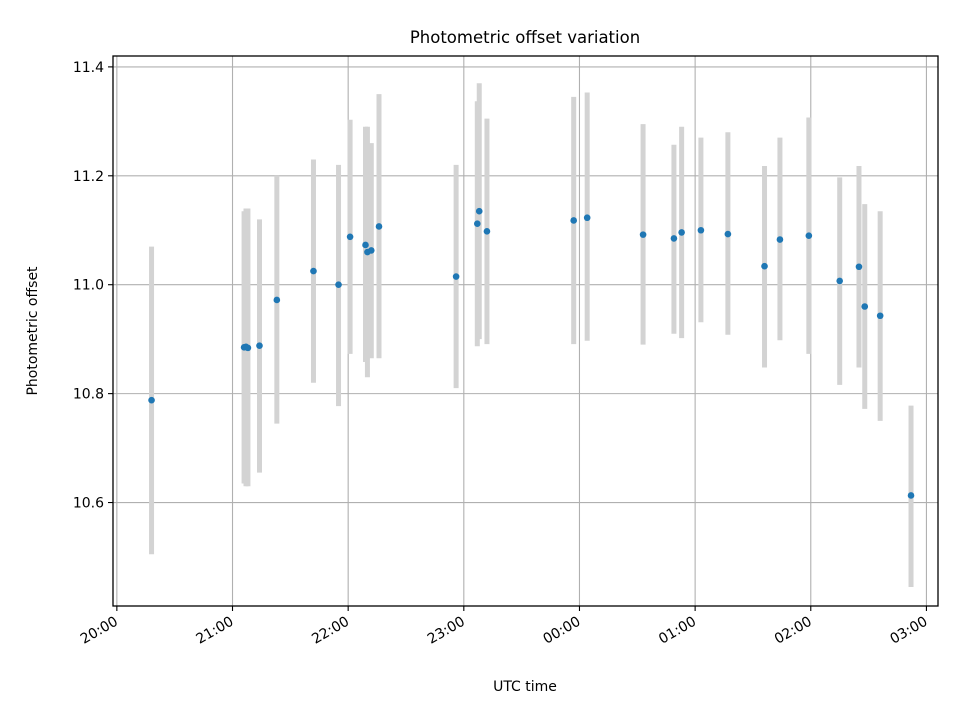 Image resolution: width=960 pixels, height=720 pixels. What do you see at coordinates (88, 177) in the screenshot?
I see `y-tick-label: 11.2` at bounding box center [88, 177].